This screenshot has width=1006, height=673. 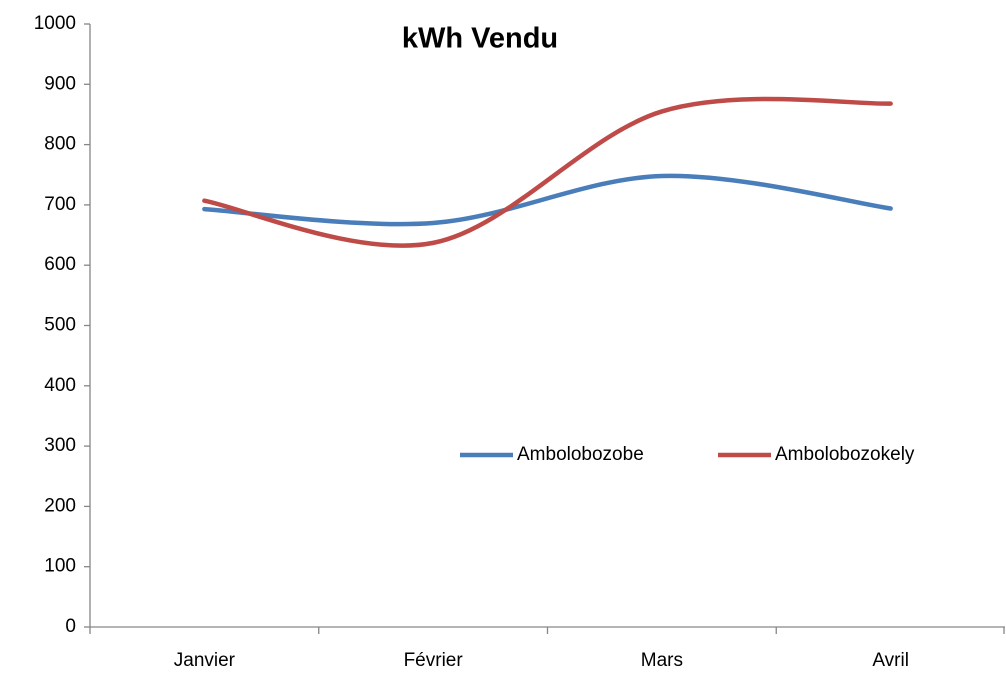 What do you see at coordinates (60, 264) in the screenshot?
I see `y-tick-label: 600` at bounding box center [60, 264].